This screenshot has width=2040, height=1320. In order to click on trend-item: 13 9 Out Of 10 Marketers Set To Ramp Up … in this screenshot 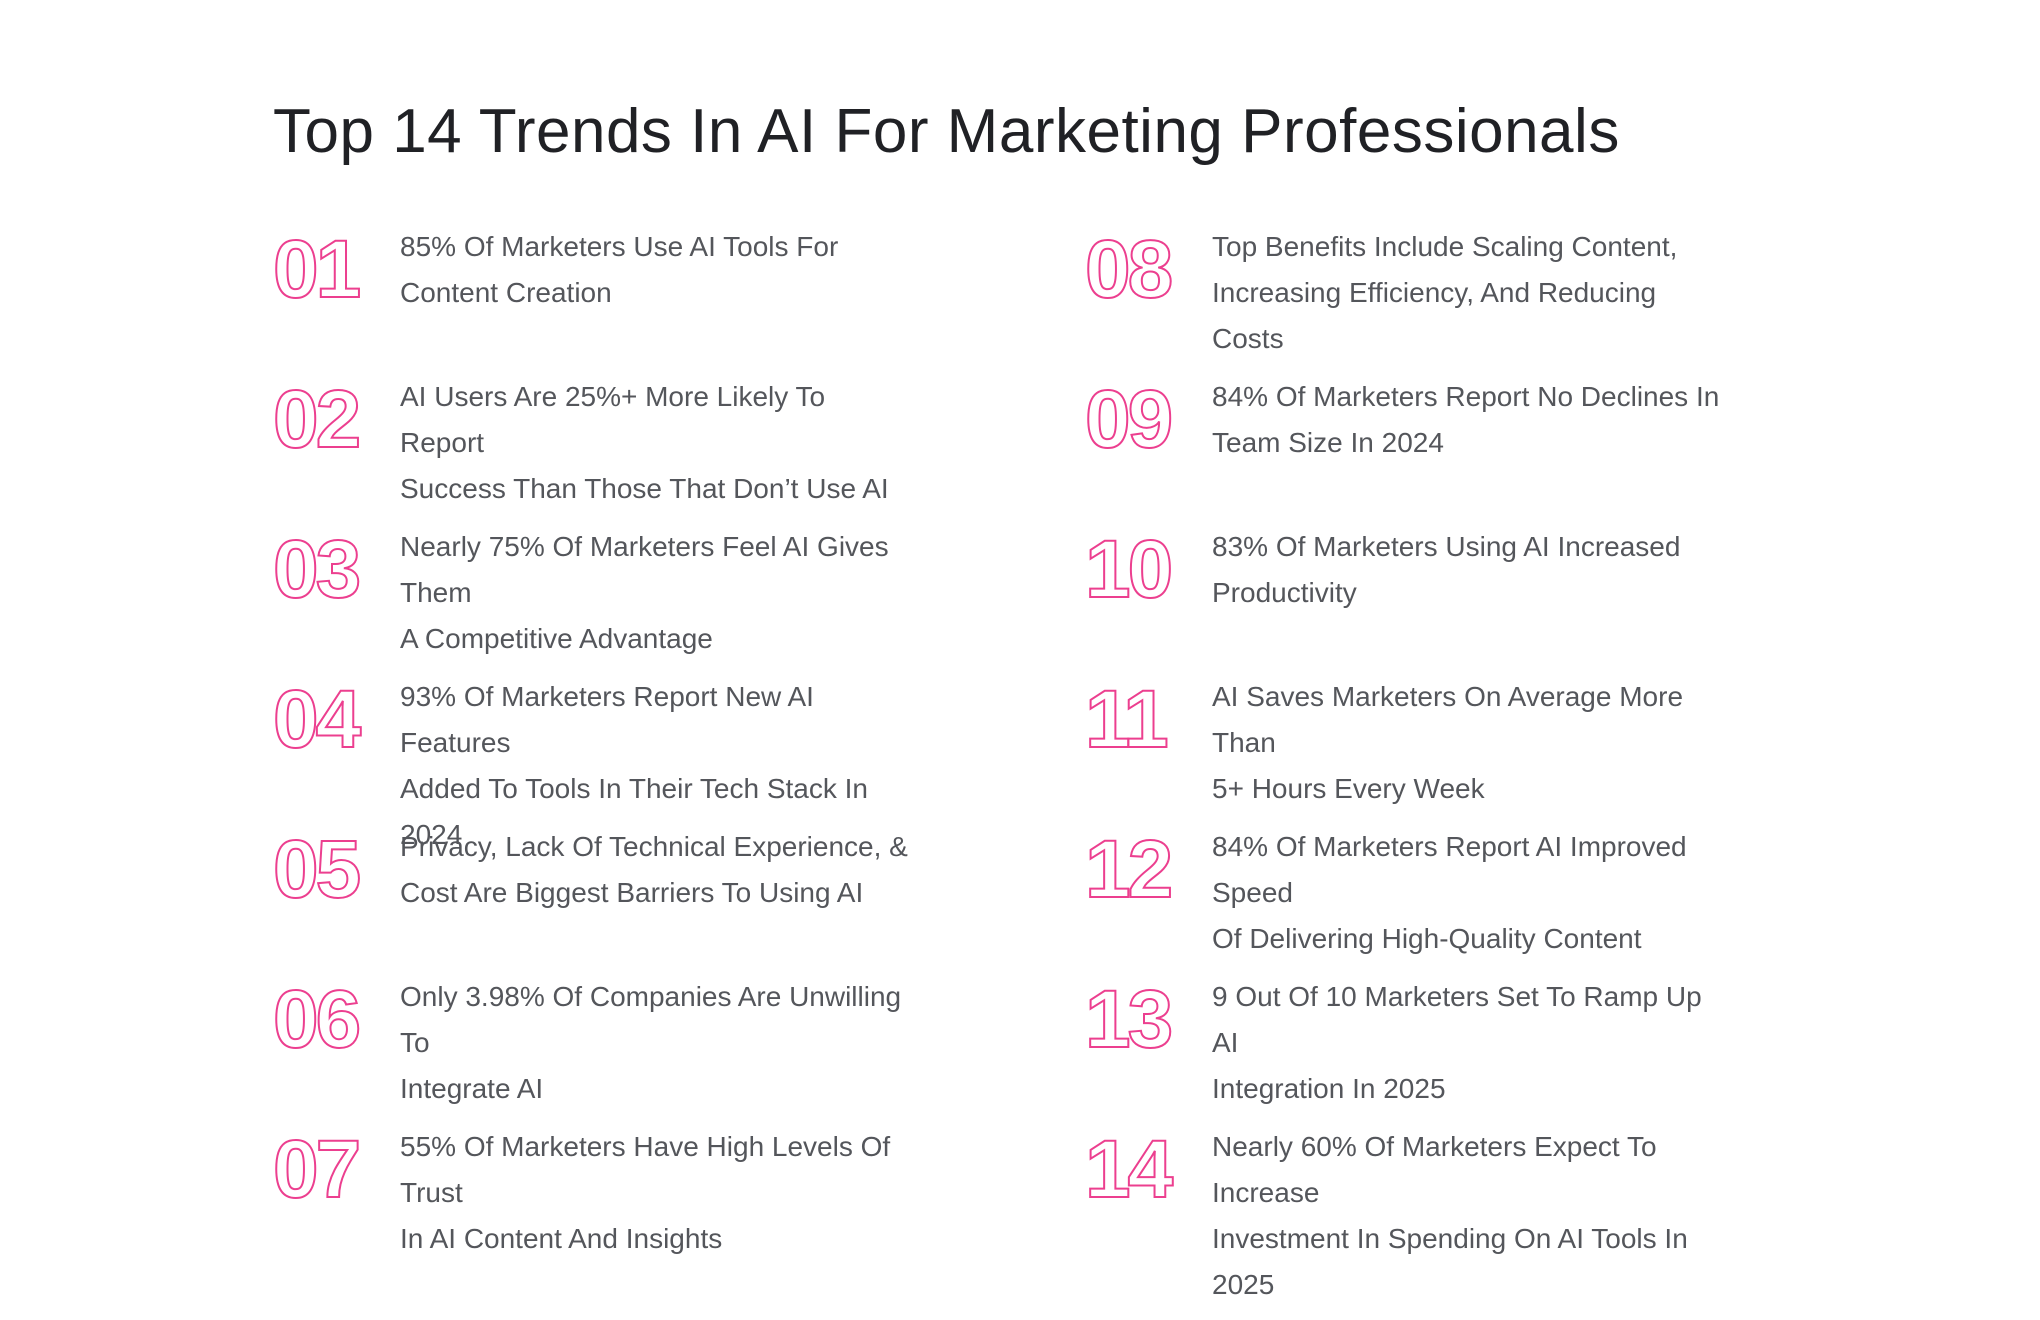, I will do `click(1404, 1047)`.